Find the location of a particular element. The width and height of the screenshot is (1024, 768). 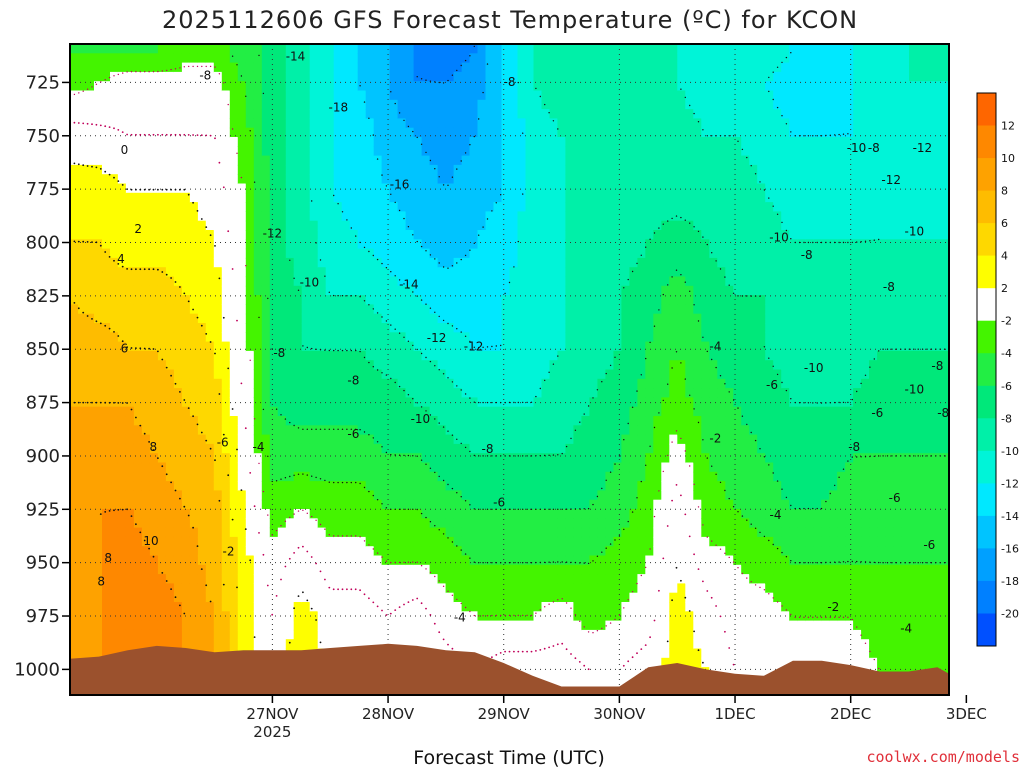

y-tick-label: 800 is located at coordinates (43, 243).